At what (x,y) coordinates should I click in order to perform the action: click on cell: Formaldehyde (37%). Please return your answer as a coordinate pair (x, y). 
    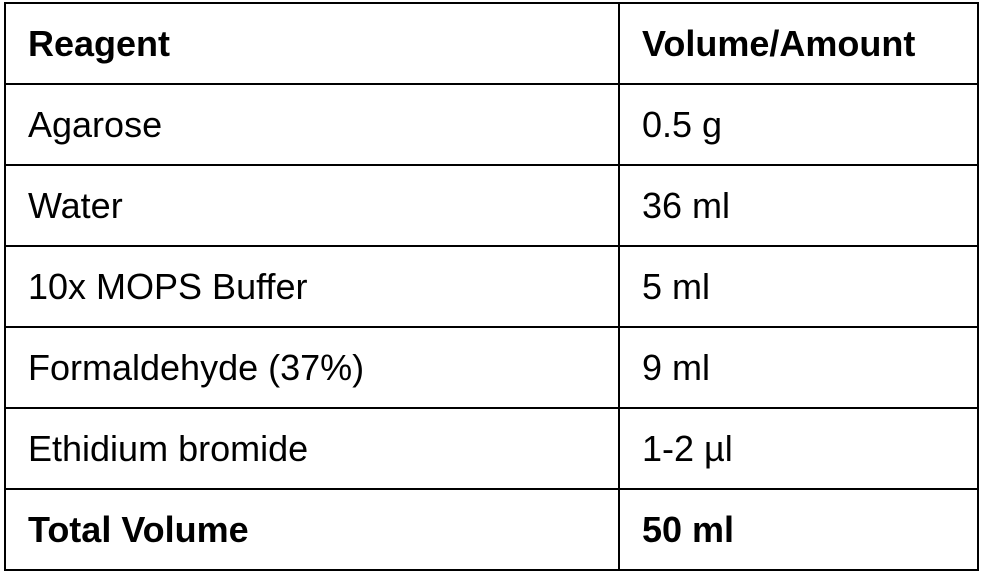
    Looking at the image, I should click on (312, 367).